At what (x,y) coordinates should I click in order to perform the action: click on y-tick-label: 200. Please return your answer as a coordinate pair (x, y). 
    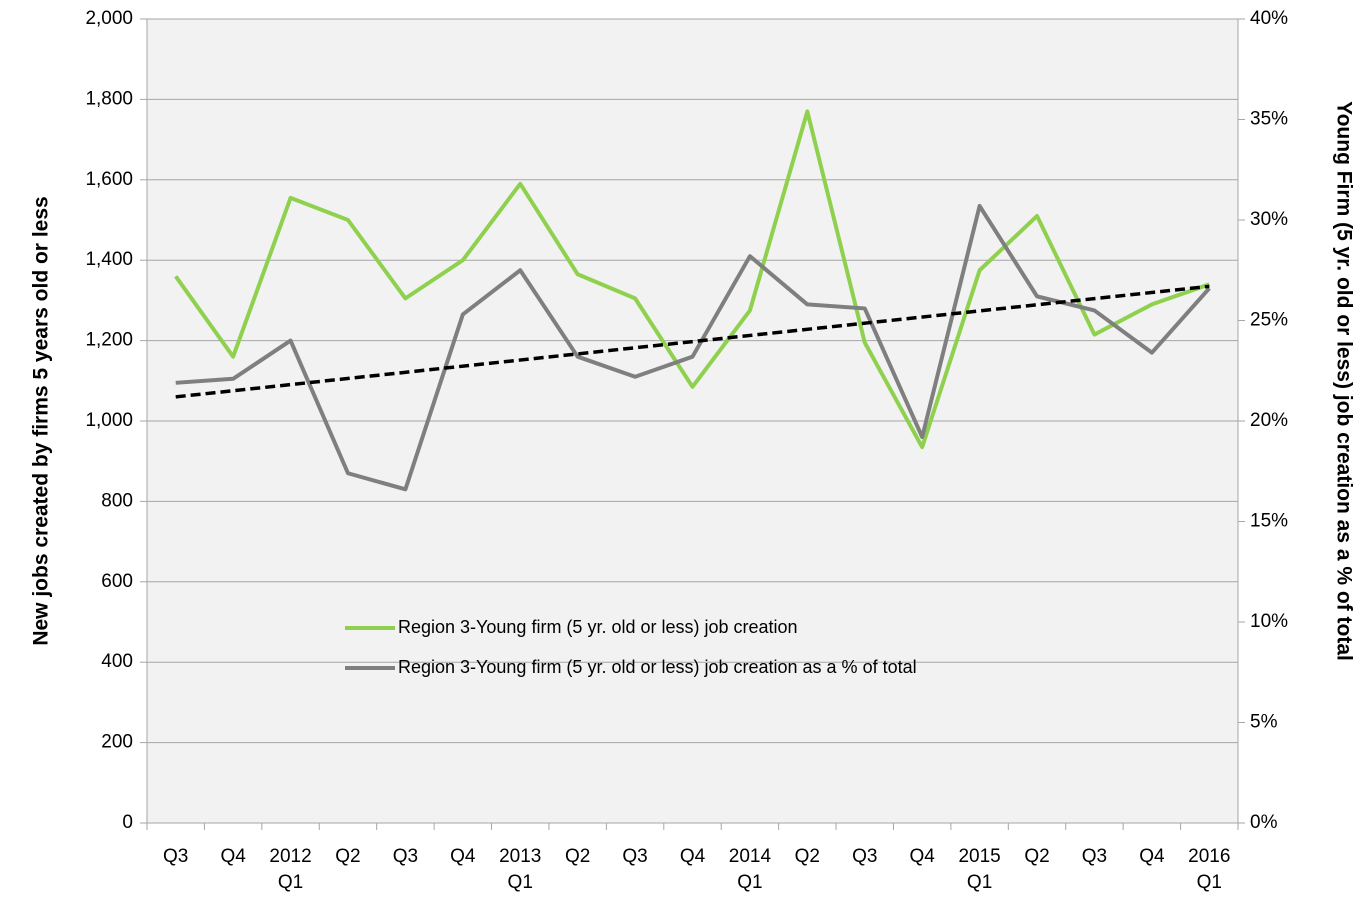
    Looking at the image, I should click on (117, 742).